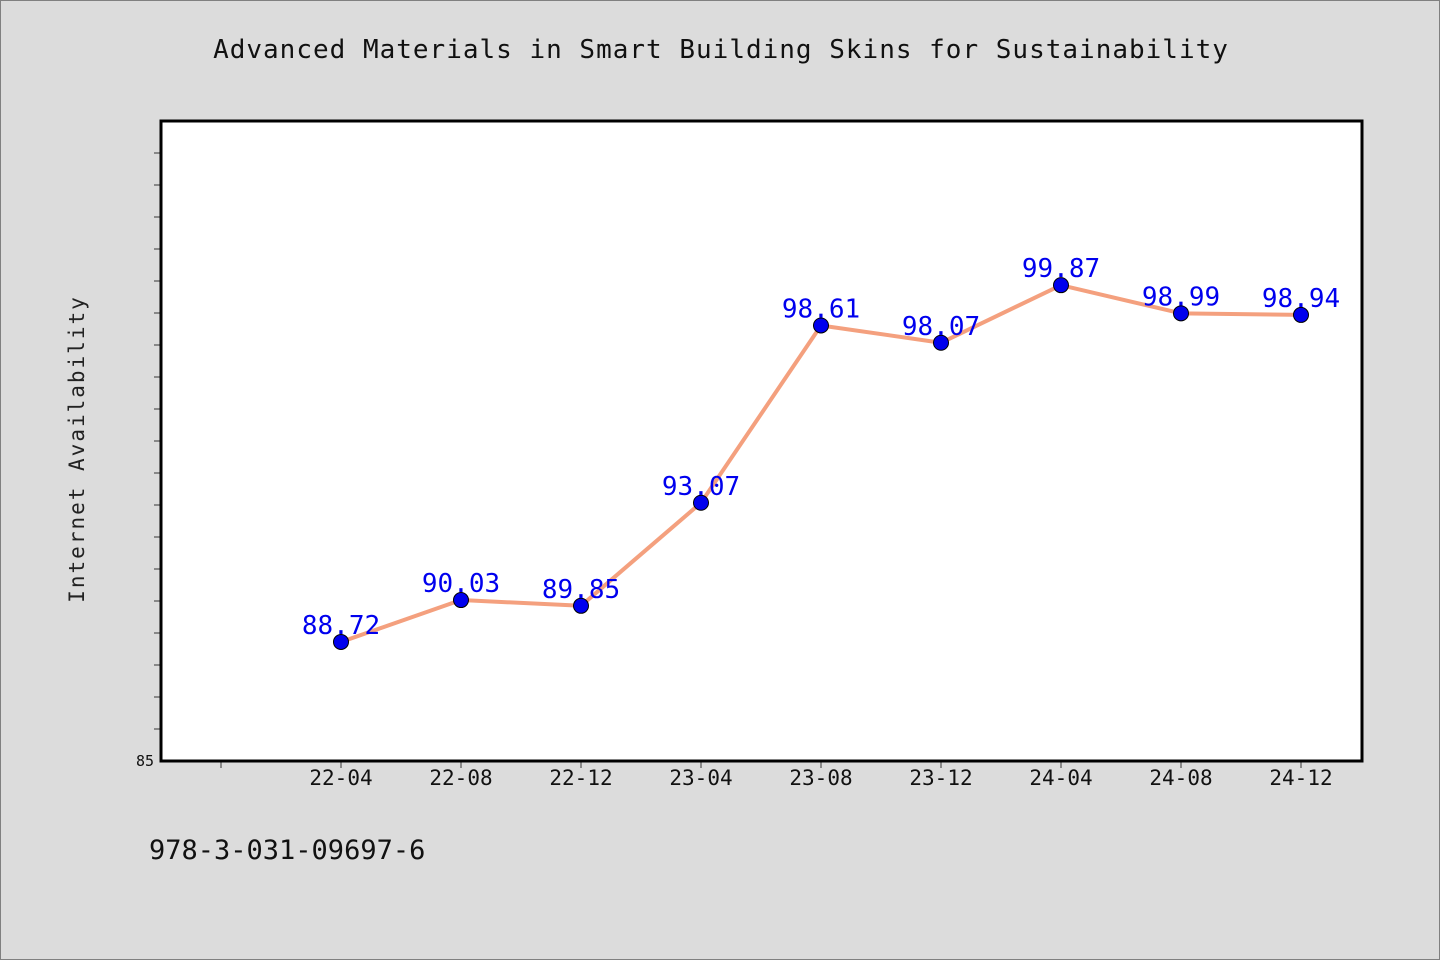  I want to click on data-label: 89.85, so click(581, 590).